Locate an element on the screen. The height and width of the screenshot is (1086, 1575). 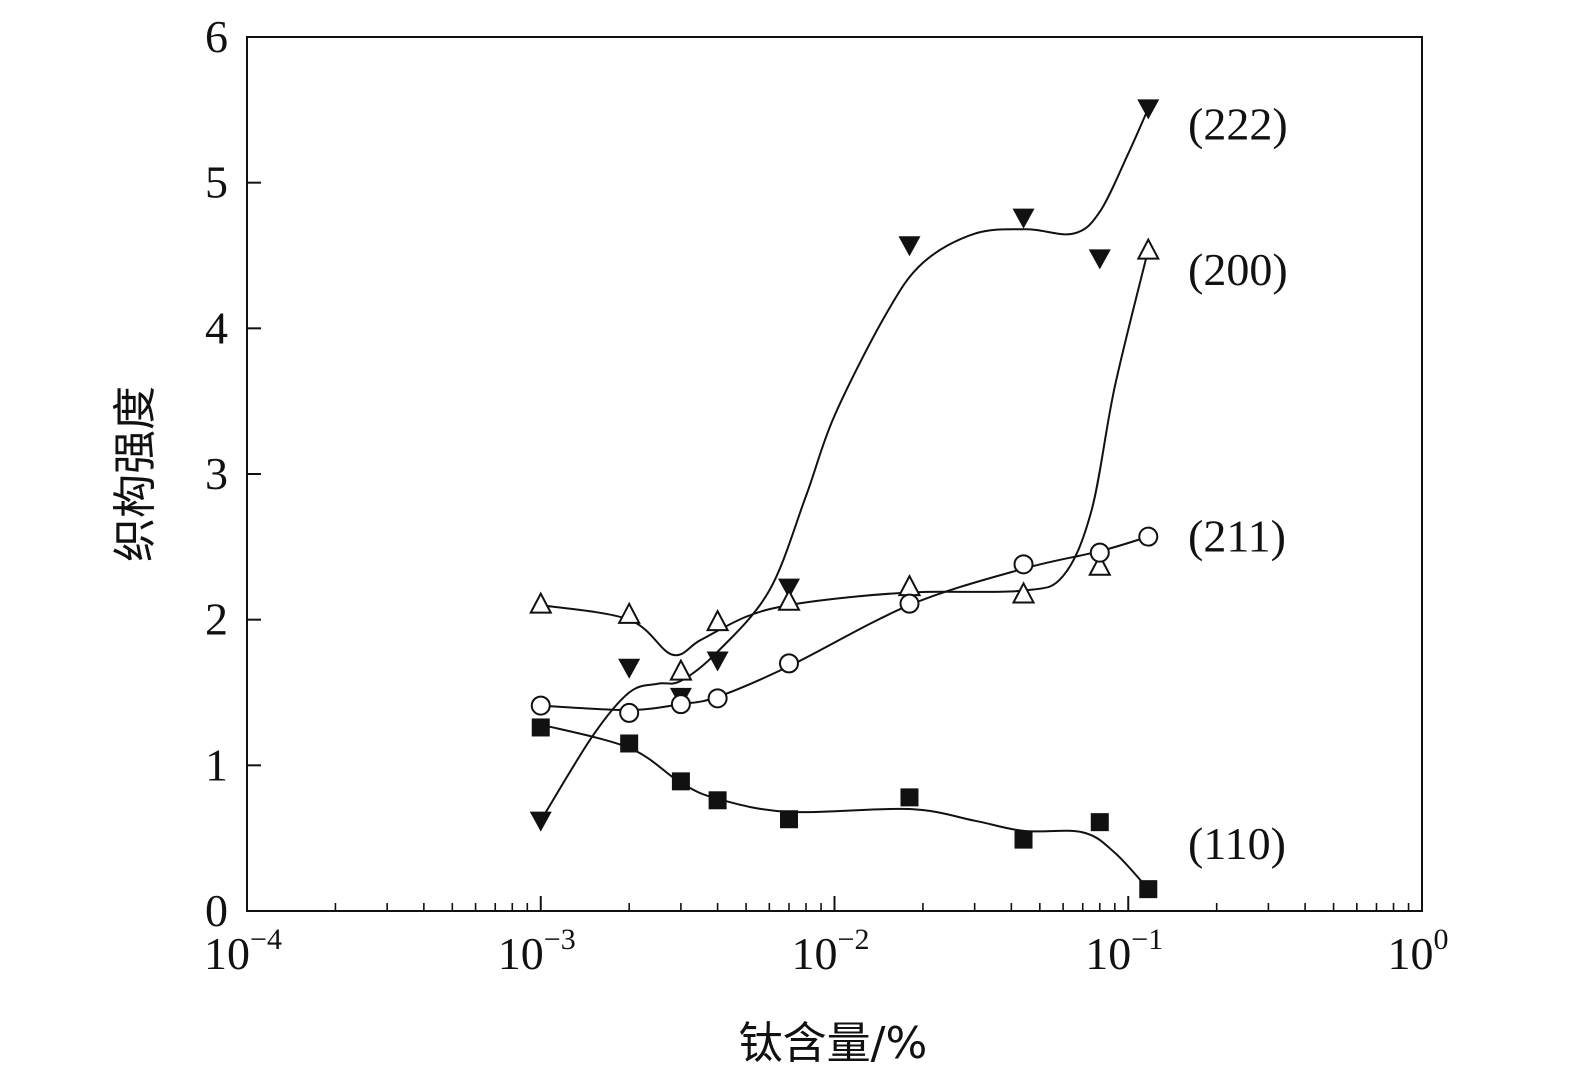
y-tick-label: 6 is located at coordinates (216, 36).